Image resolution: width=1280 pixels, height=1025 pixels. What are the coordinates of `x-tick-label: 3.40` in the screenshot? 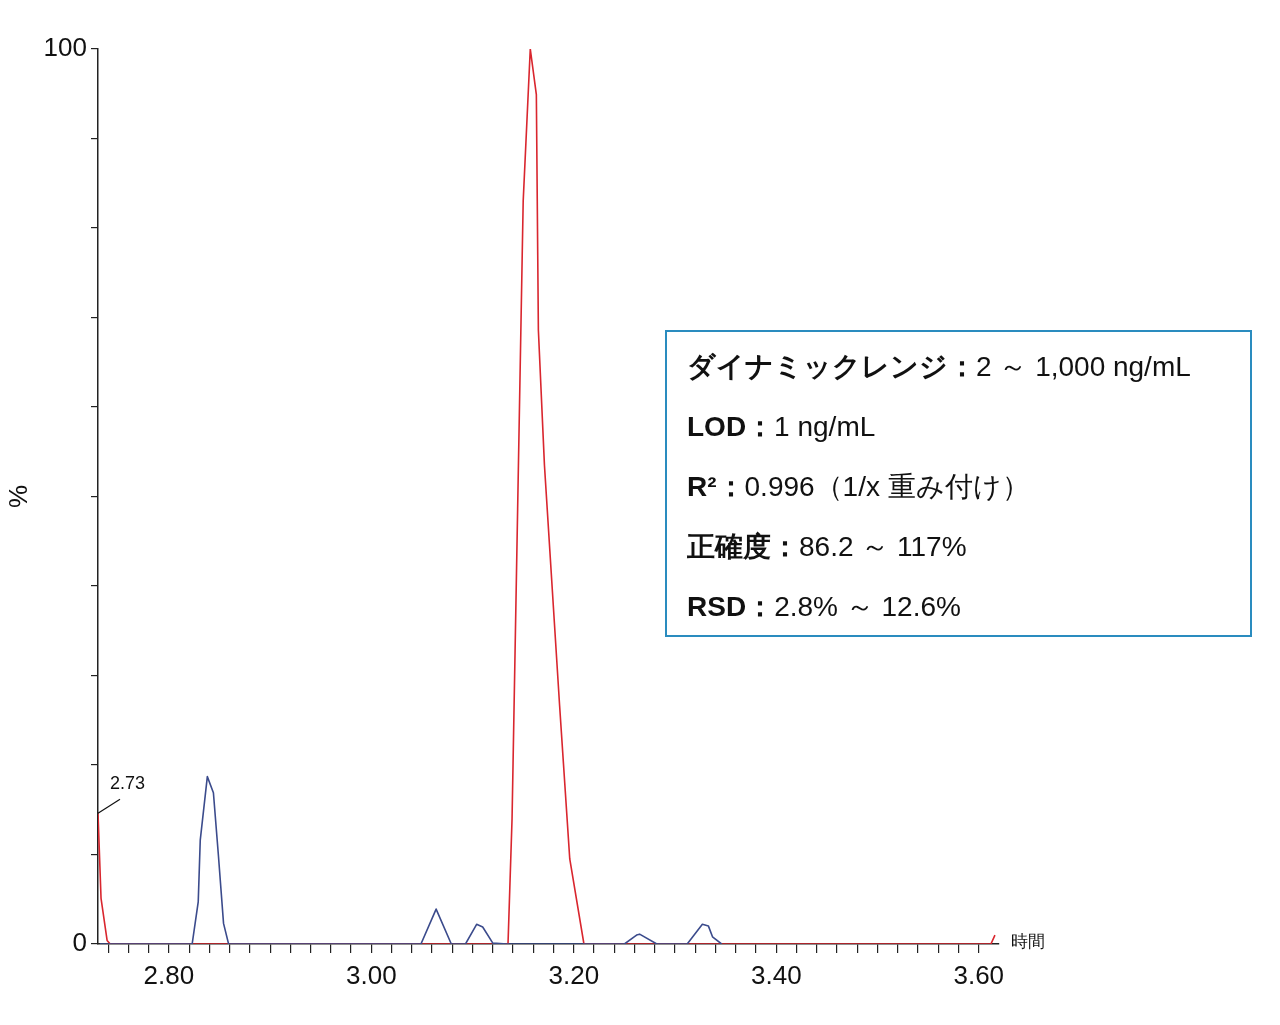 It's located at (776, 974).